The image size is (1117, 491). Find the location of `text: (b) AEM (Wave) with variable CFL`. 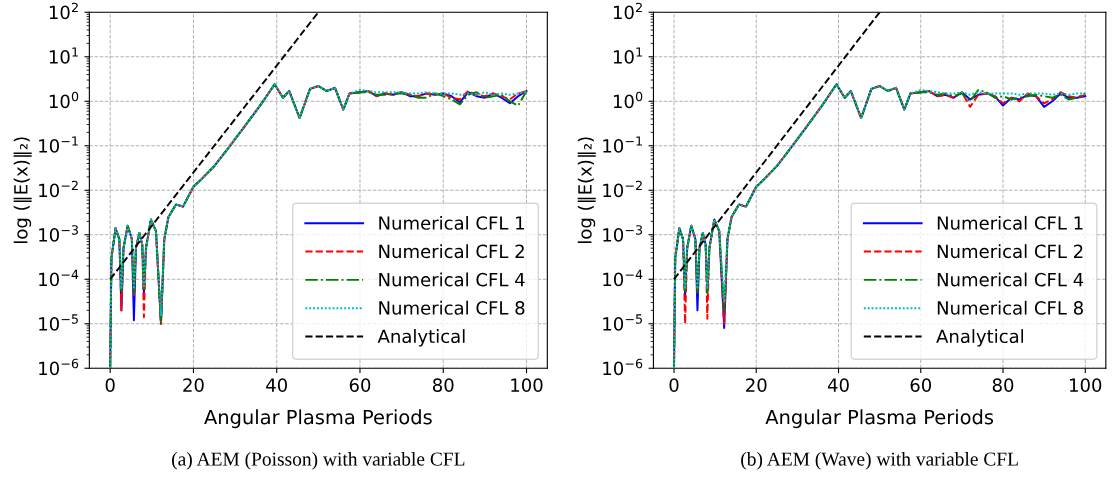

text: (b) AEM (Wave) with variable CFL is located at coordinates (879, 460).